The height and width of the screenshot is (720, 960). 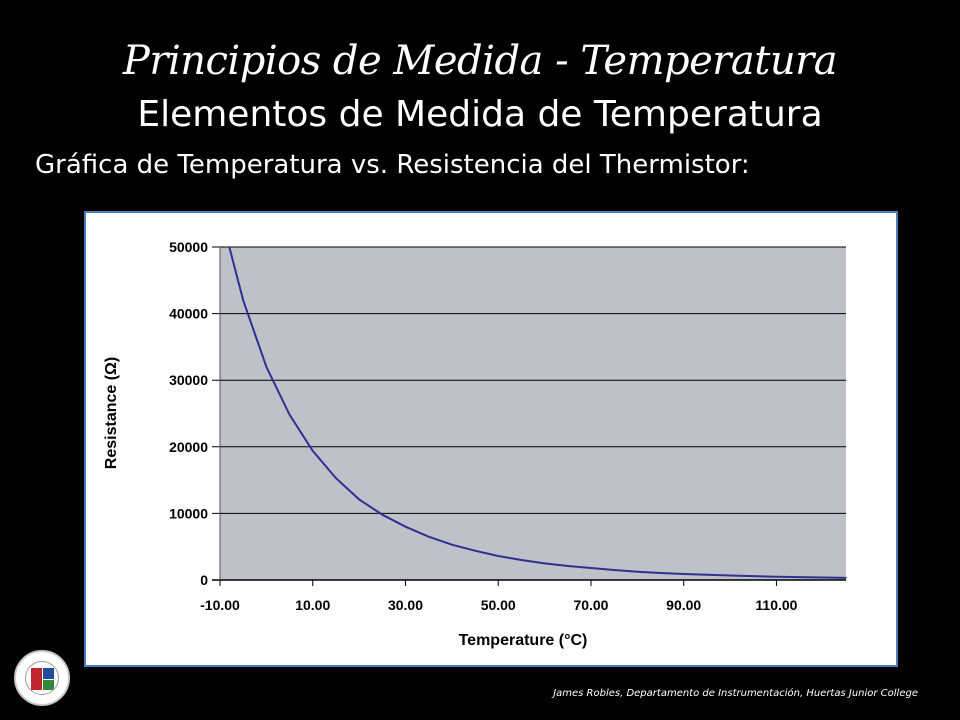 I want to click on y-tick-label: 50000, so click(x=188, y=247).